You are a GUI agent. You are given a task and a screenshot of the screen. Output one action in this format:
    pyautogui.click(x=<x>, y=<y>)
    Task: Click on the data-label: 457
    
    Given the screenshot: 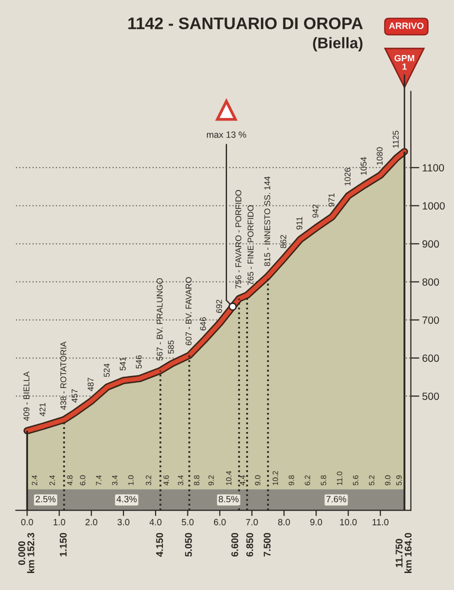 What is the action you would take?
    pyautogui.click(x=75, y=396)
    